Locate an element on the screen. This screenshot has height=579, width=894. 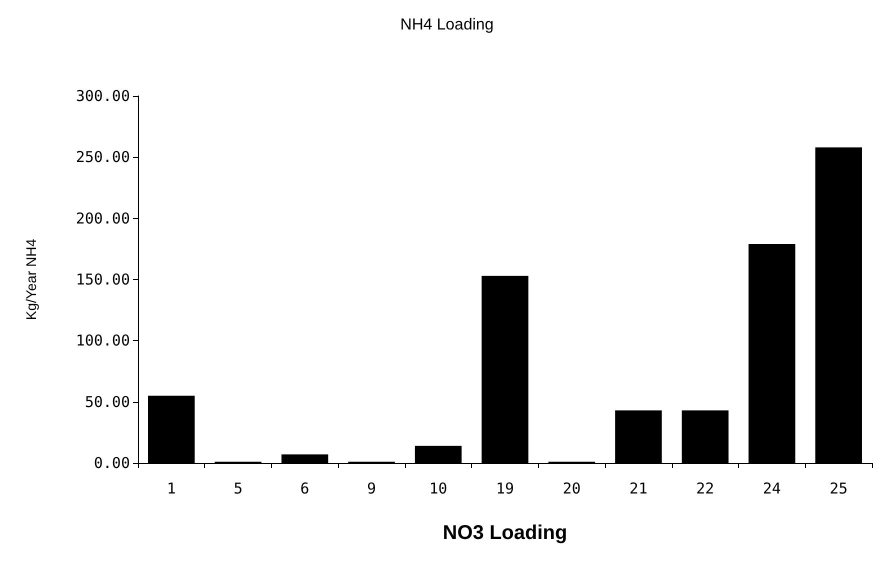
x-tick-label: 5 is located at coordinates (238, 489).